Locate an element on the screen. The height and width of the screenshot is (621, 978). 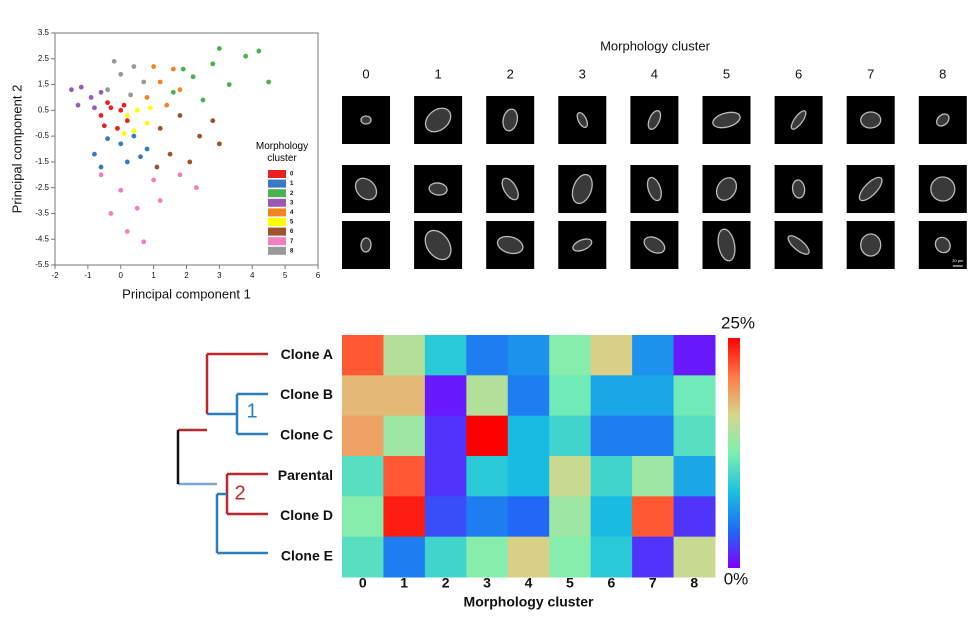
legend-label: 4 is located at coordinates (292, 213).